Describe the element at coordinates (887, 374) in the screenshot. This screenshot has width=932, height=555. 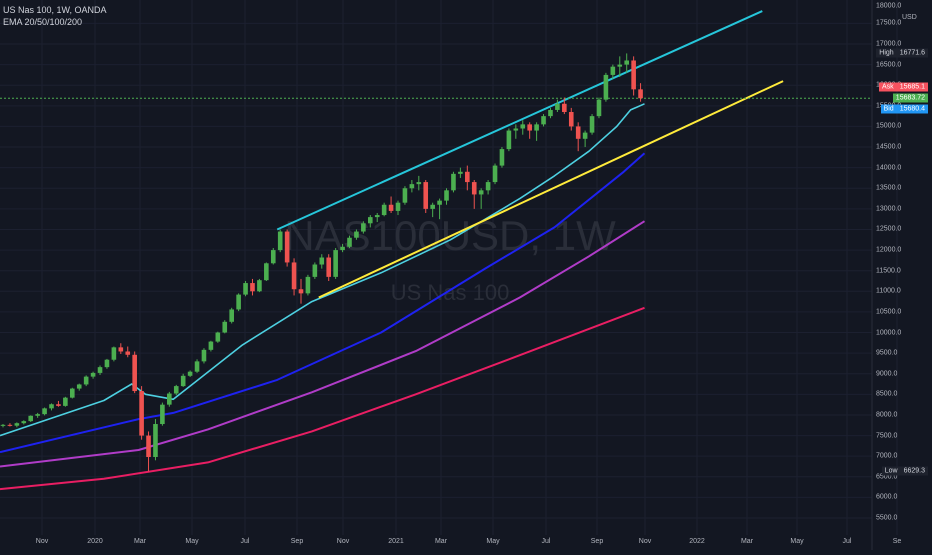
I see `price-tick-label: 9000.0` at that location.